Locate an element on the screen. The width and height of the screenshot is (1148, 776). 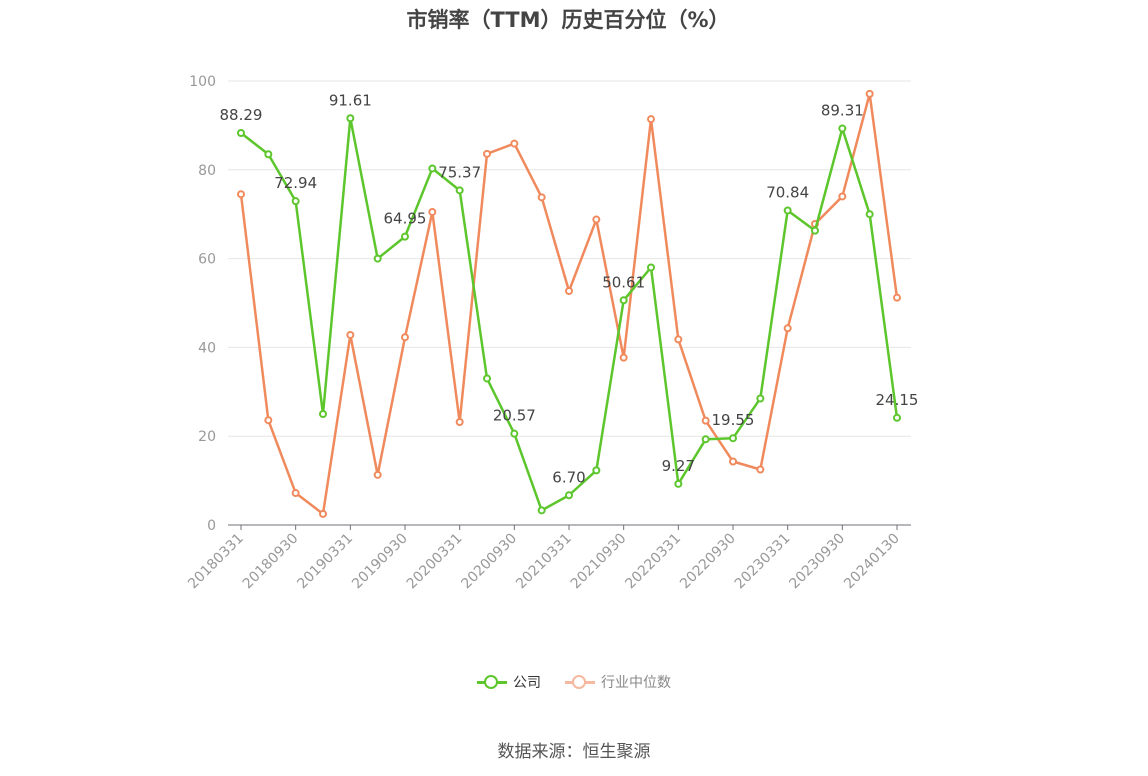
data-source: 数据来源：恒生聚源 is located at coordinates (574, 752).